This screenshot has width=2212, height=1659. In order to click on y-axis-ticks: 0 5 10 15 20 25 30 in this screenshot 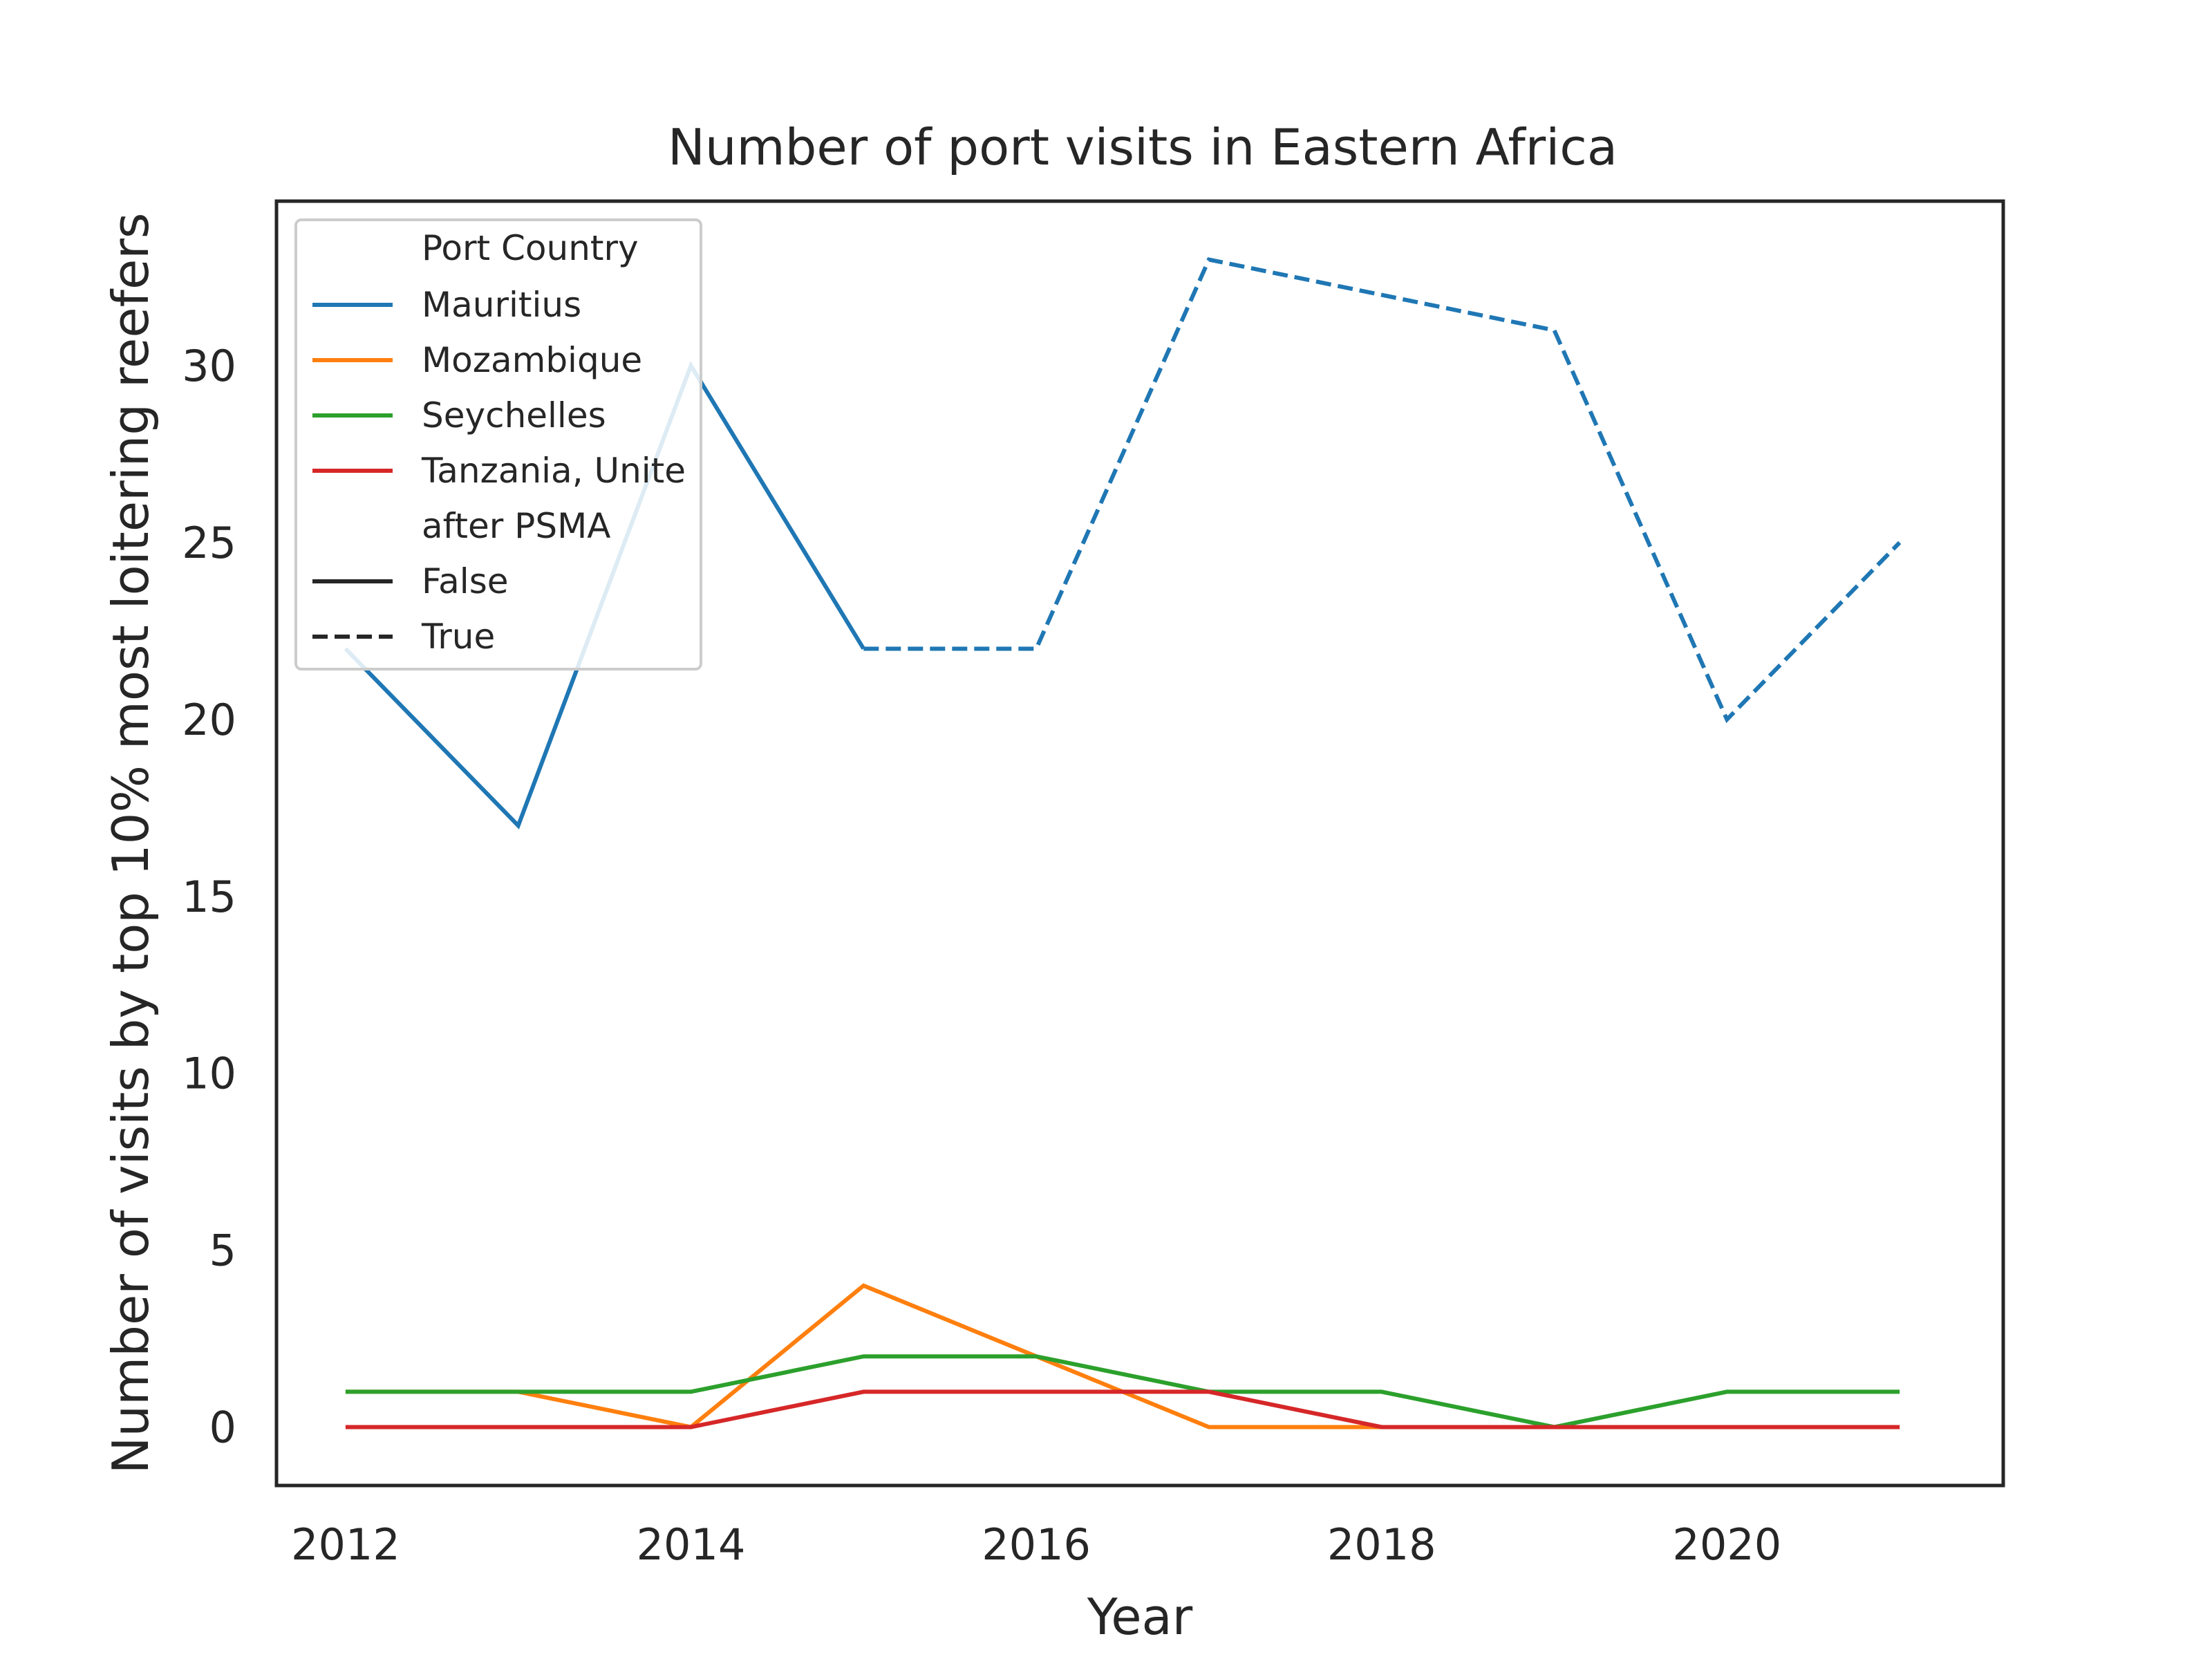, I will do `click(209, 897)`.